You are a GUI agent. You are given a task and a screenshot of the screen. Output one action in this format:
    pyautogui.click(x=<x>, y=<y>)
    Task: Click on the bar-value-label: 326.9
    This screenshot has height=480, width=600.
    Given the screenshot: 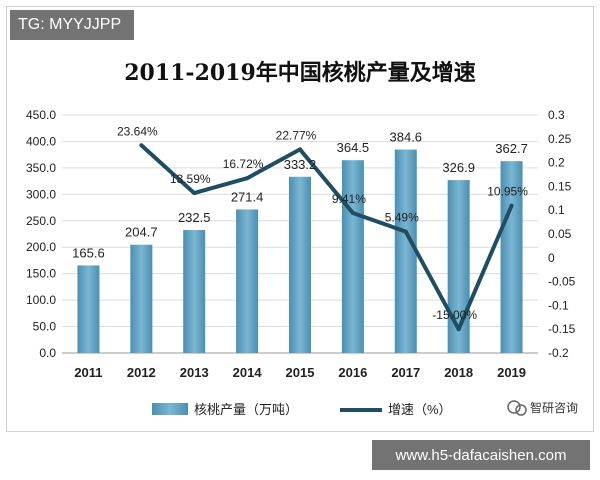 What is the action you would take?
    pyautogui.click(x=458, y=167)
    